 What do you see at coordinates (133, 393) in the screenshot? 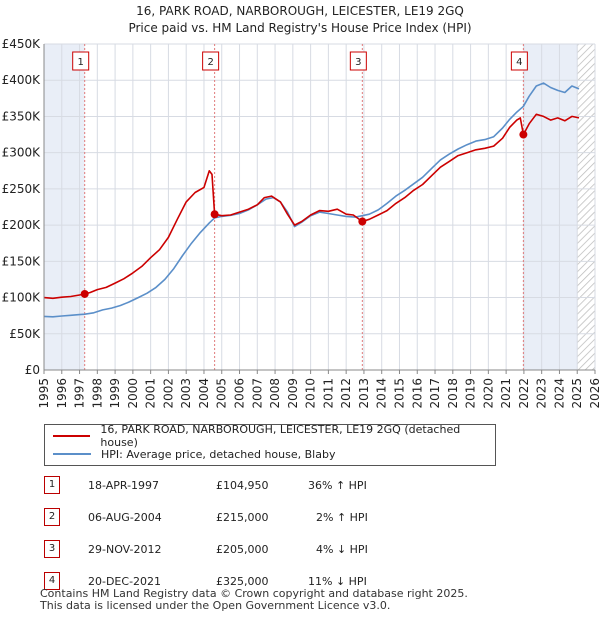
I see `x-tick-label: 2000` at bounding box center [133, 393].